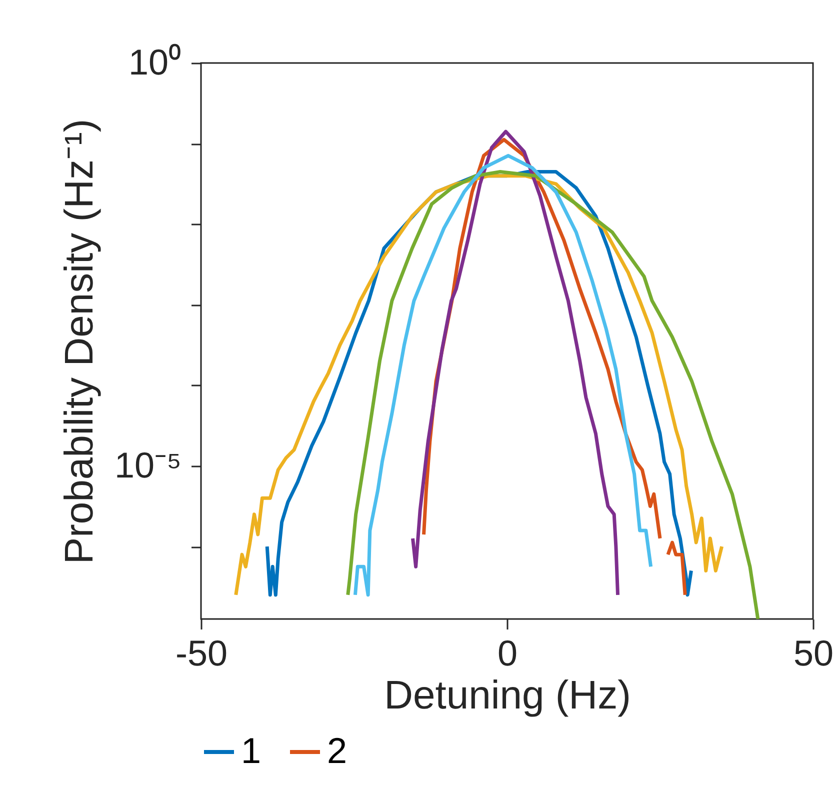  Describe the element at coordinates (507, 696) in the screenshot. I see `x-axis-title: Detuning (Hz)` at that location.